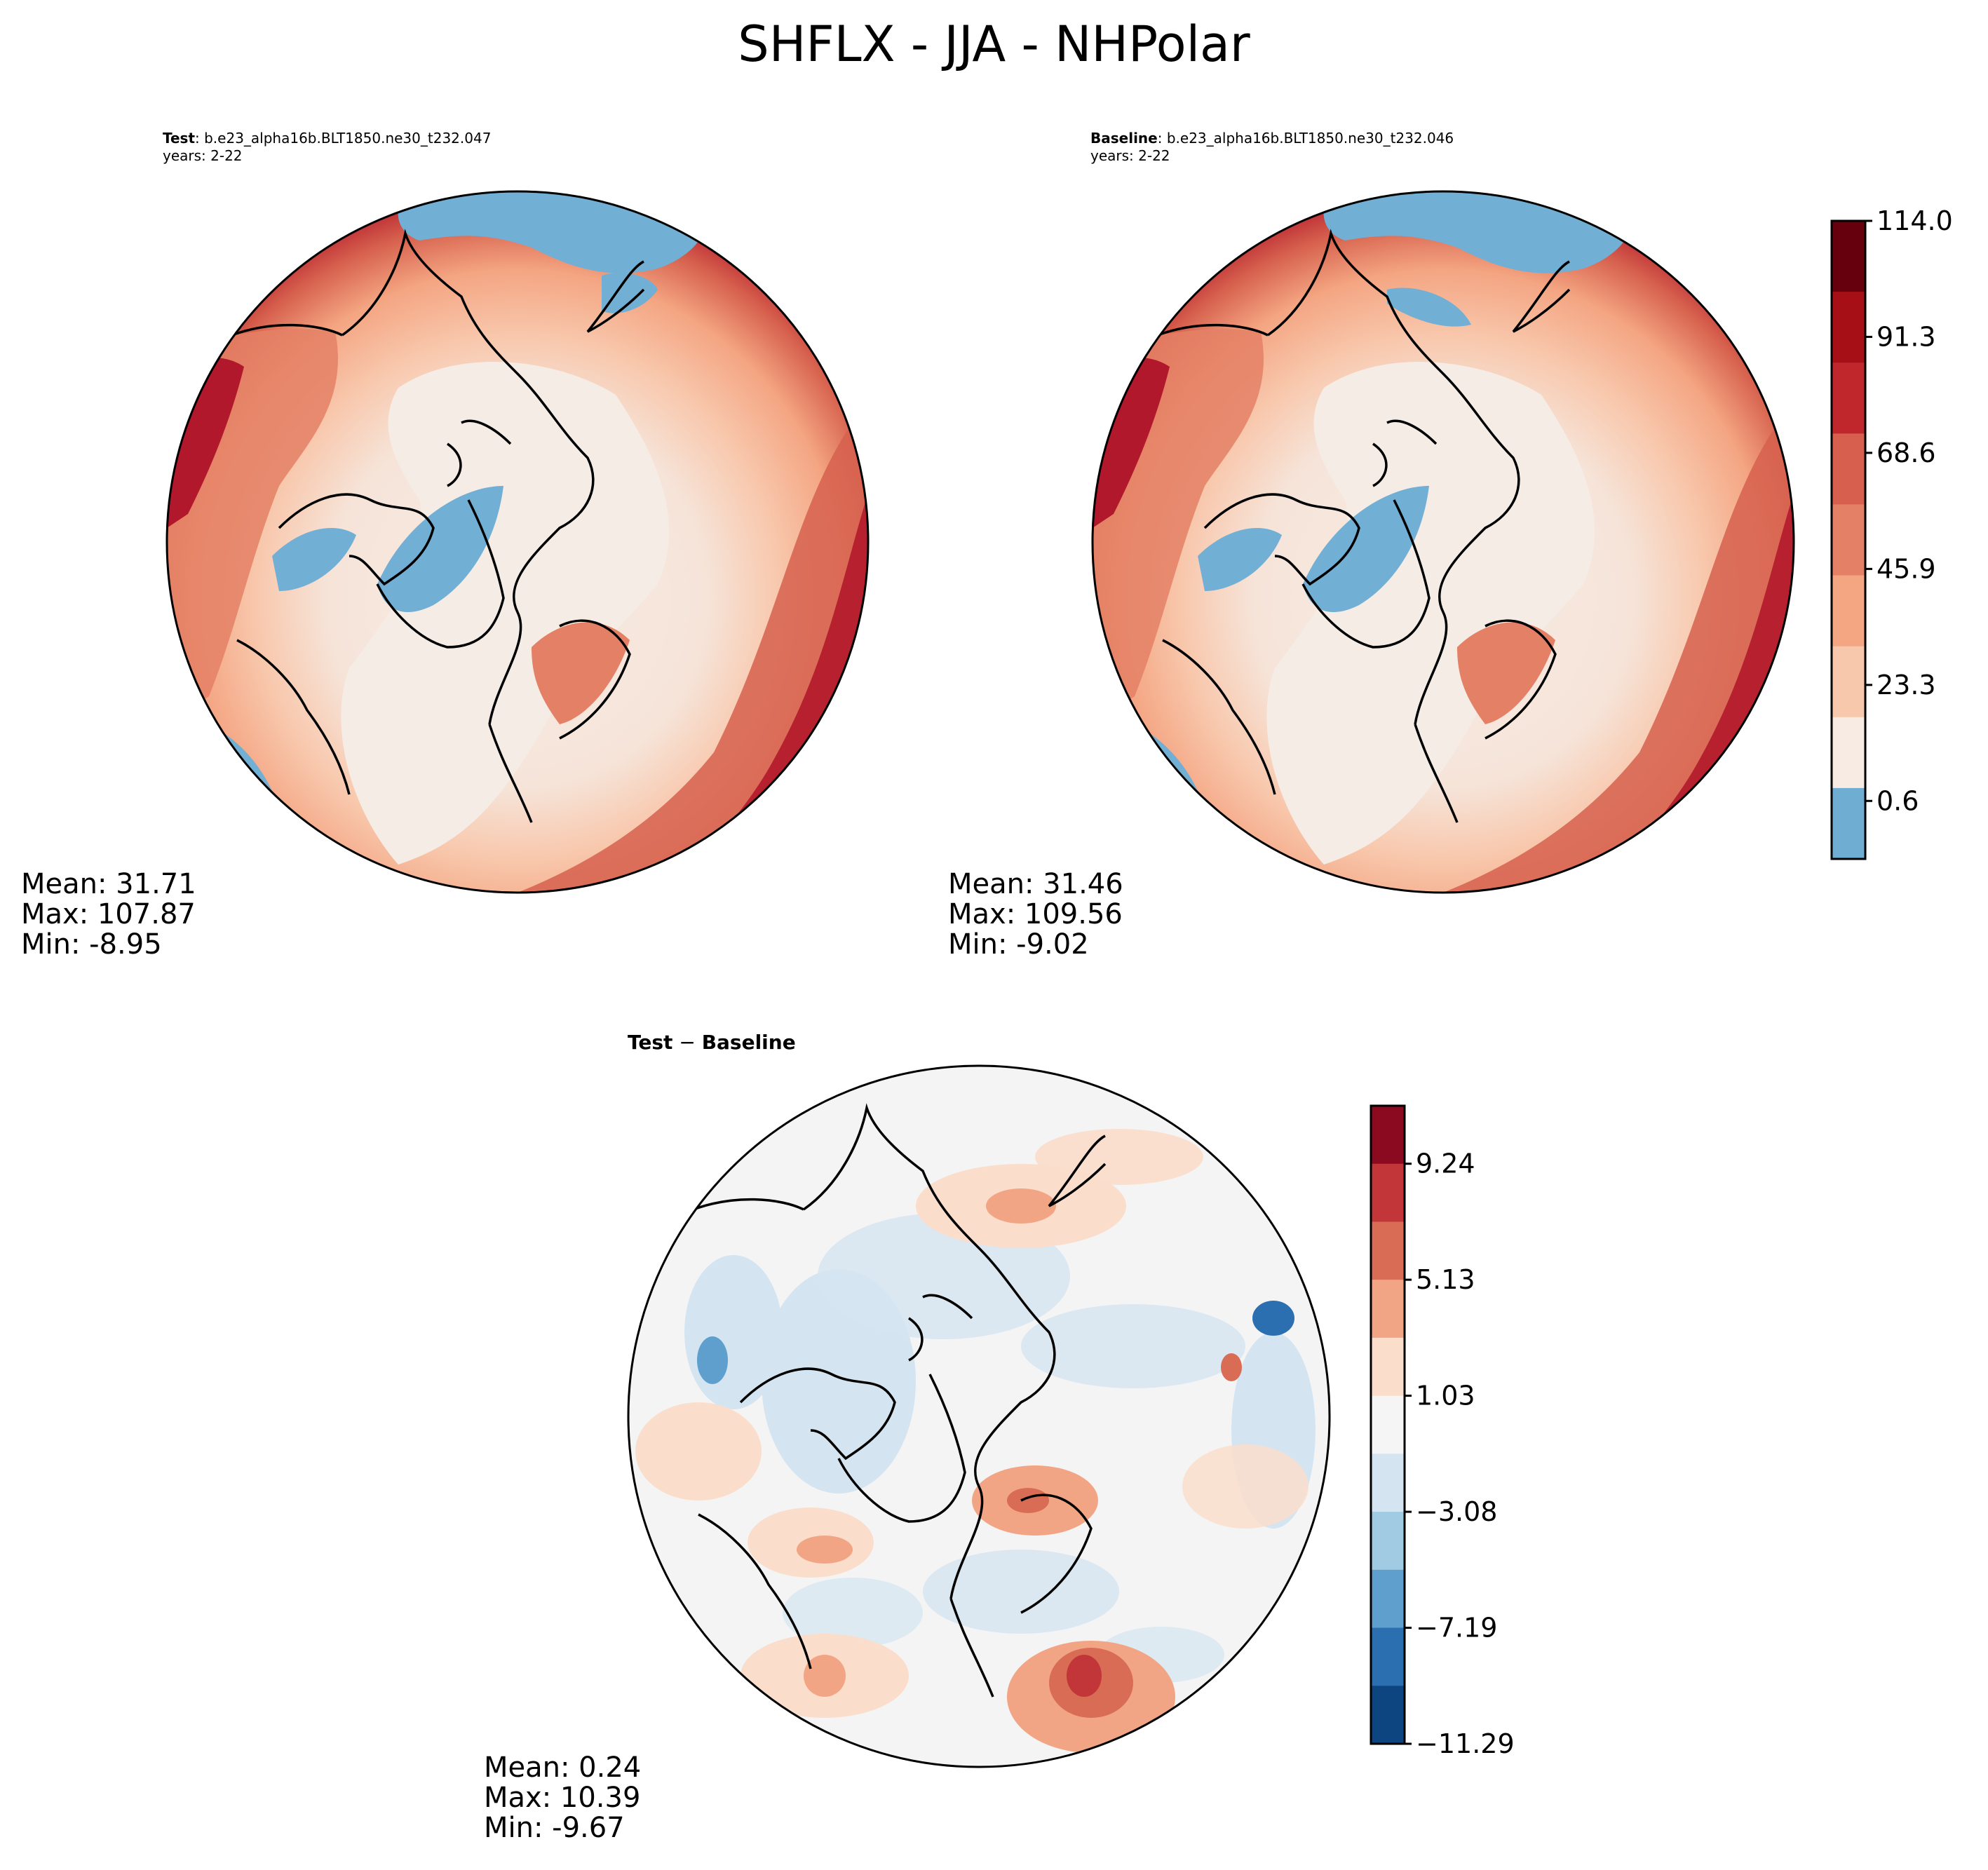 The height and width of the screenshot is (1870, 1988). Describe the element at coordinates (1478, 232) in the screenshot. I see `baseline-negative-region-north` at that location.